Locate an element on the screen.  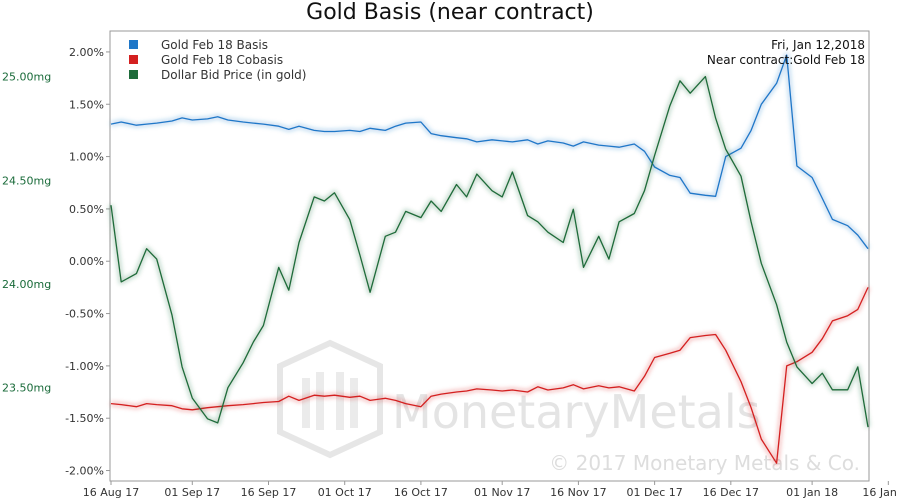
x-tick-label: 01 Nov 17 is located at coordinates (502, 492).